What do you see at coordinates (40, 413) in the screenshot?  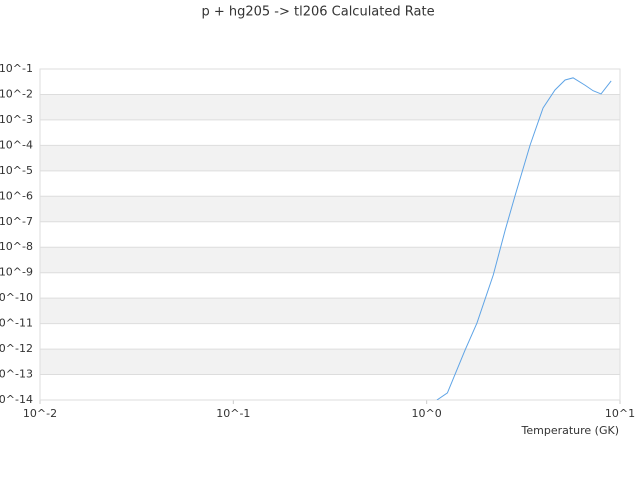 I see `x-tick-label: 10^-2` at bounding box center [40, 413].